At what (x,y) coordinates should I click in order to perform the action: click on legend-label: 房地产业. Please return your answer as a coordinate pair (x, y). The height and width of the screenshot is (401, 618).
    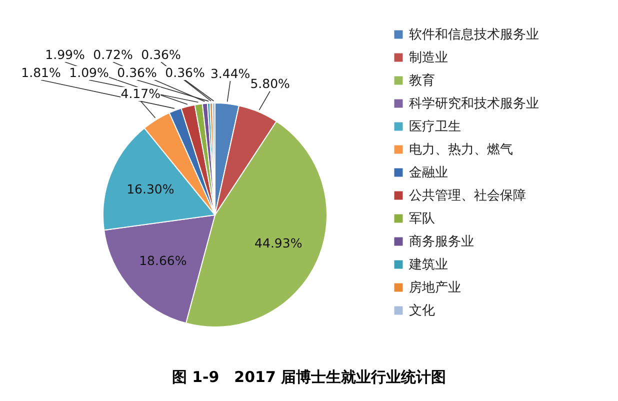
    Looking at the image, I should click on (435, 288).